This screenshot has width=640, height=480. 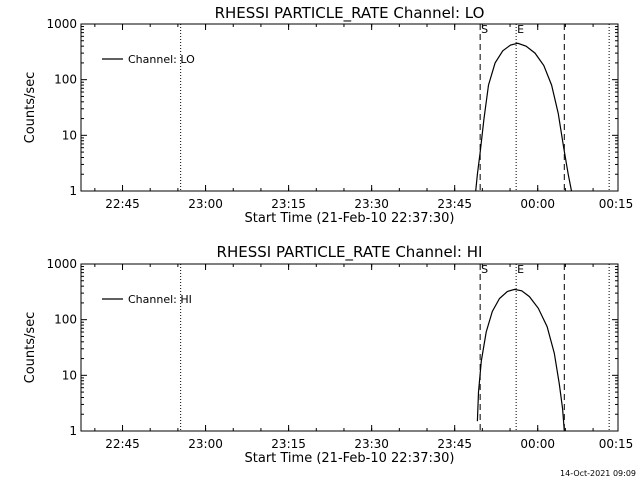 I want to click on chart-title: RHESSI PARTICLE_RATE Channel: LO, so click(x=350, y=13).